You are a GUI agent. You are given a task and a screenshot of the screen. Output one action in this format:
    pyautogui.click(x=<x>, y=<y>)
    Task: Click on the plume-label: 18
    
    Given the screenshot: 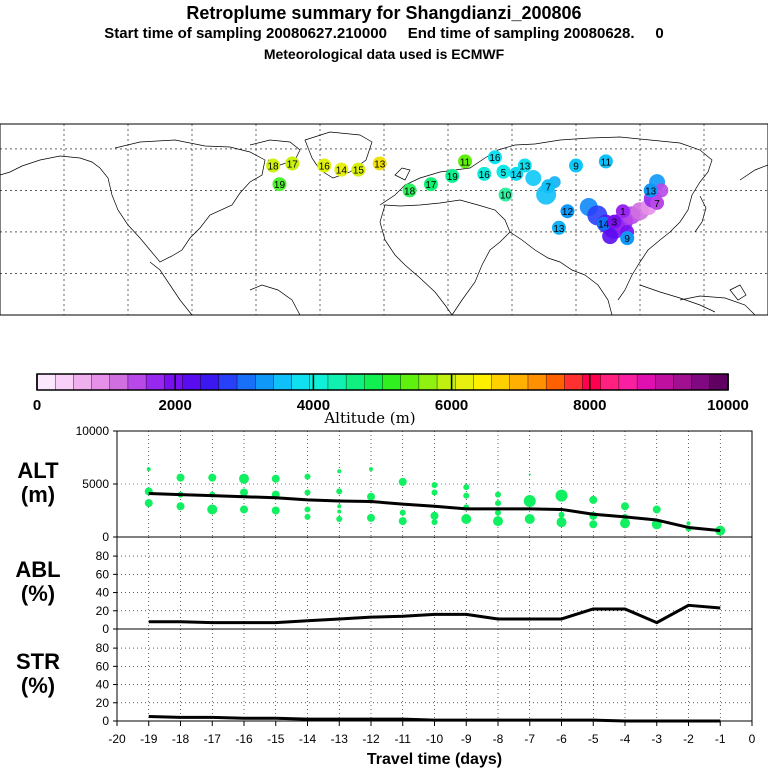 What is the action you would take?
    pyautogui.click(x=410, y=191)
    